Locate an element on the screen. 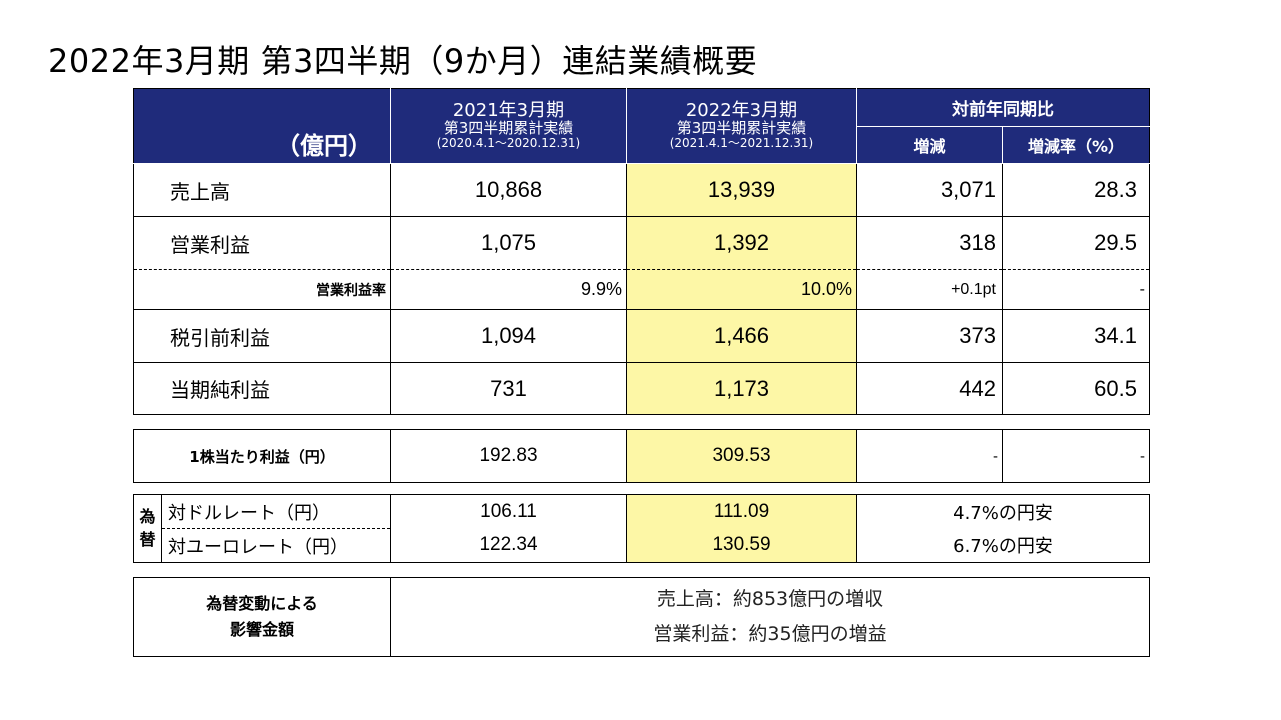 Image resolution: width=1281 pixels, height=720 pixels. fx-eur-prev: 122.34 is located at coordinates (509, 546).